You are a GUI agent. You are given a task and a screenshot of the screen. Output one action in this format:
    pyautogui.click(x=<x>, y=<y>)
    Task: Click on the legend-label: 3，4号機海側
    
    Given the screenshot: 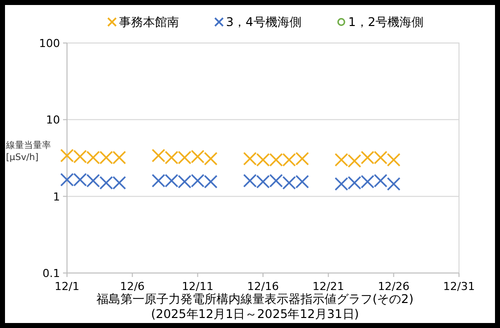 What is the action you would take?
    pyautogui.click(x=264, y=22)
    